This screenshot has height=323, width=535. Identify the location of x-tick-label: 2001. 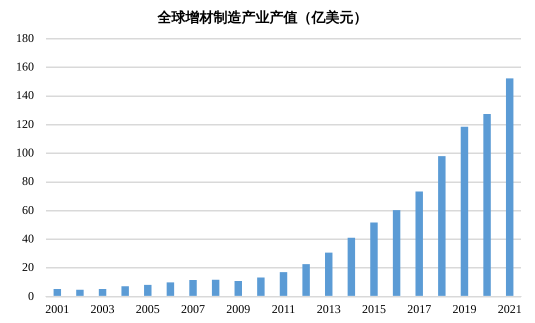
(57, 309).